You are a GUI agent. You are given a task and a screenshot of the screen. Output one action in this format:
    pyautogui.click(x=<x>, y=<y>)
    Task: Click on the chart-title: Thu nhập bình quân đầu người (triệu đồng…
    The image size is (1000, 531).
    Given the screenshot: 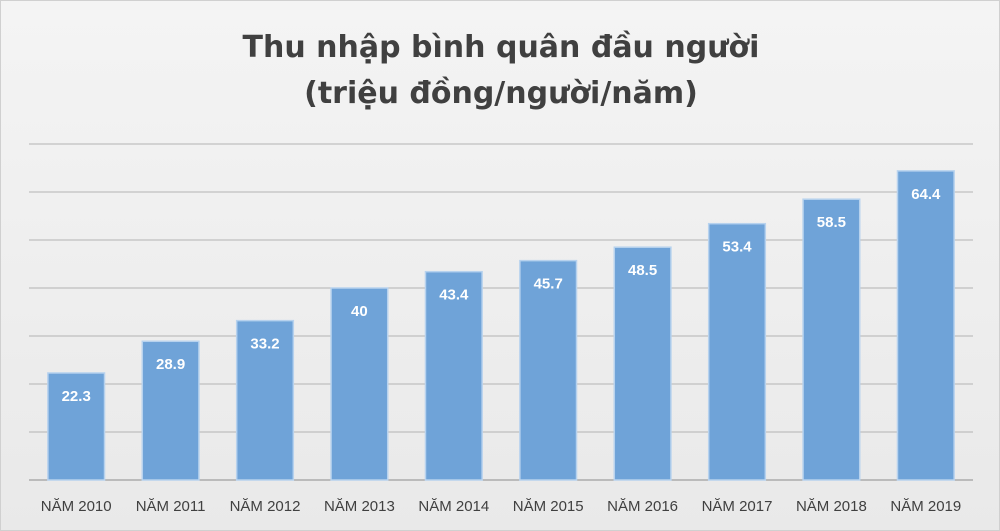 What is the action you would take?
    pyautogui.click(x=501, y=70)
    